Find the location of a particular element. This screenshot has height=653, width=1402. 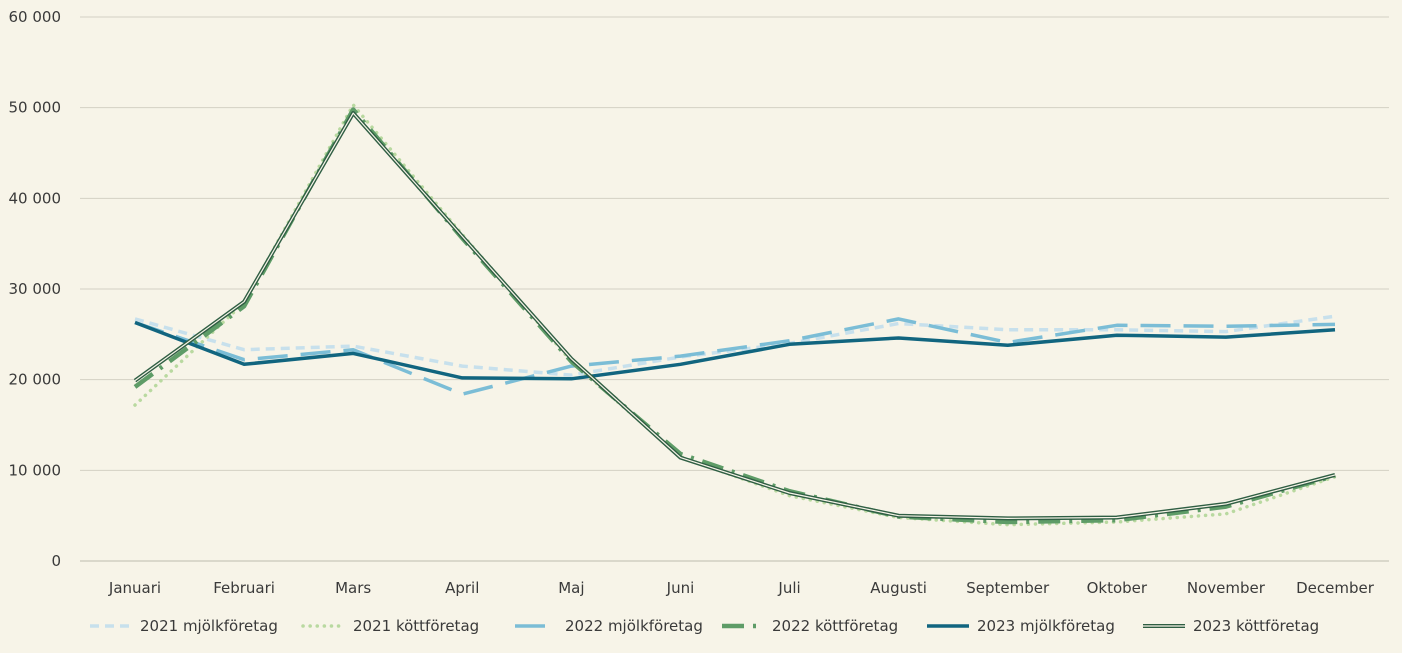

legend-item-2021-mjölkföretag: 2021 mjölkföretag is located at coordinates (184, 626).